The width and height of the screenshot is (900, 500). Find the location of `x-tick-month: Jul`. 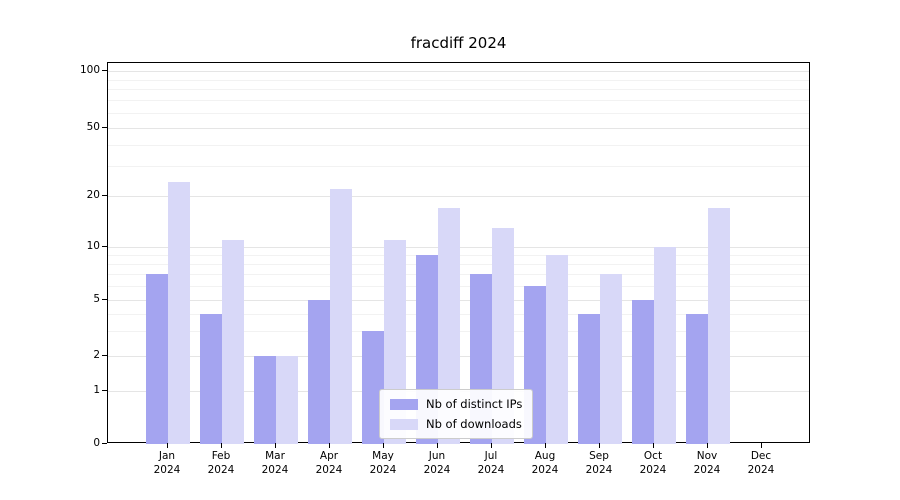

x-tick-month: Jul is located at coordinates (491, 456).